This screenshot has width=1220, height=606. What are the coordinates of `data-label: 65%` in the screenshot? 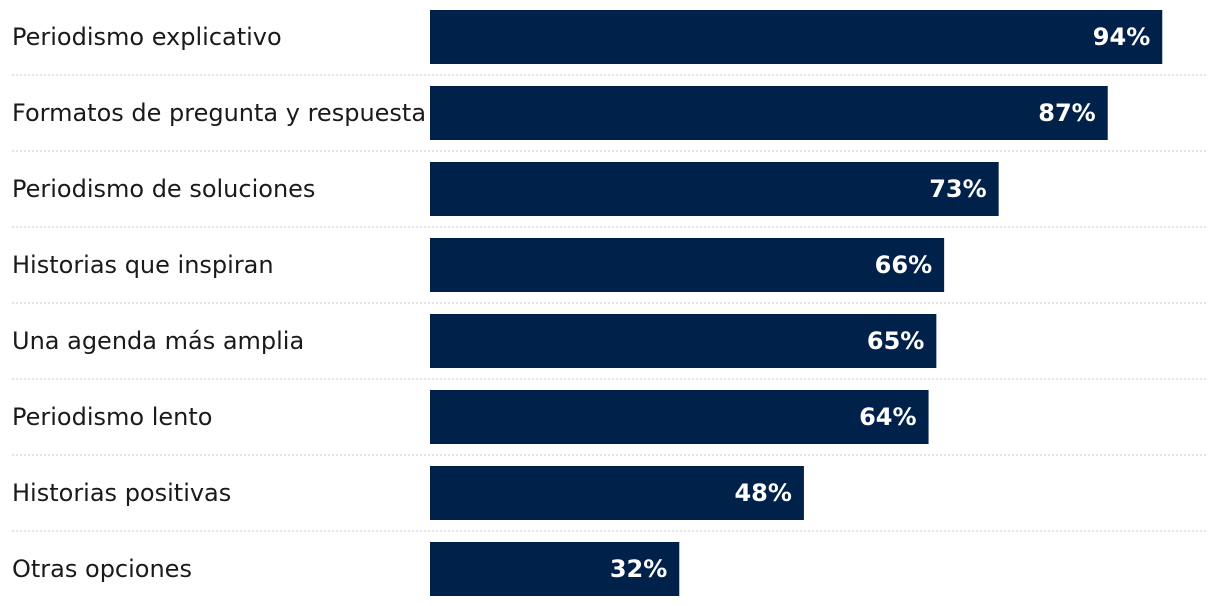 It's located at (895, 341).